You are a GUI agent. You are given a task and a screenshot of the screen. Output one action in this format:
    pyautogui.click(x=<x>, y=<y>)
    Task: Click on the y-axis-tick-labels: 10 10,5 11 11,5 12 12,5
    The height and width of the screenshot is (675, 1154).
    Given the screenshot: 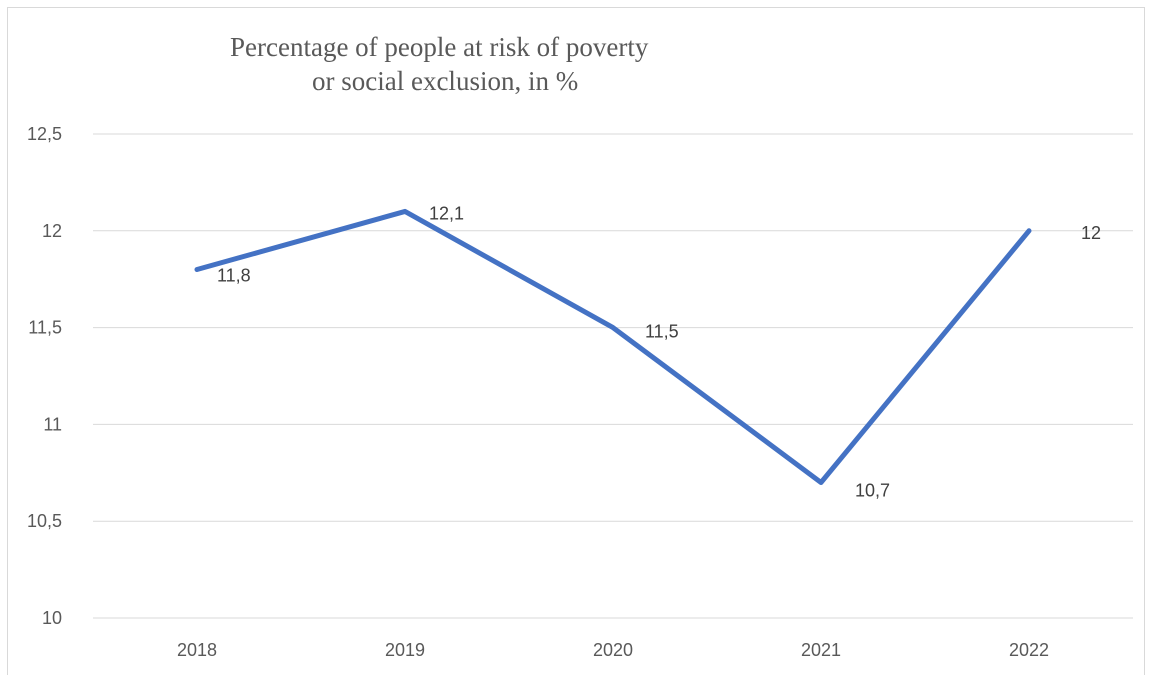 What is the action you would take?
    pyautogui.click(x=44, y=376)
    